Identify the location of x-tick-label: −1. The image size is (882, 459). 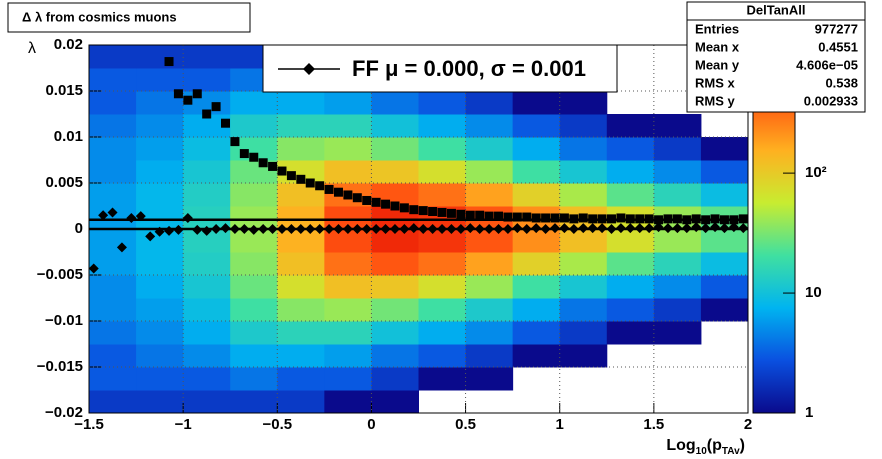
(183, 424).